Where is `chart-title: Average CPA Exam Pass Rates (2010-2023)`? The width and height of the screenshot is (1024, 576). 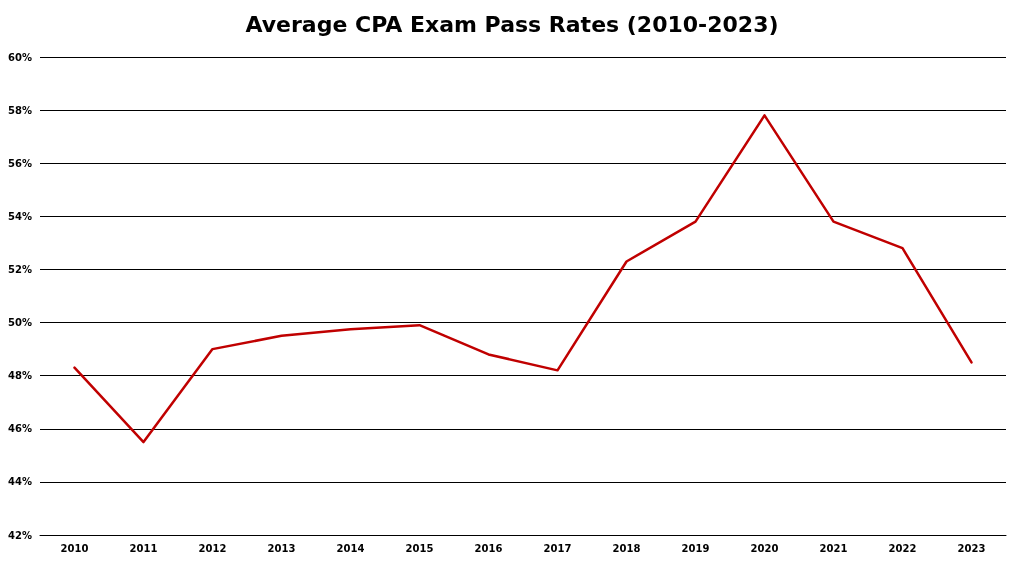
chart-title: Average CPA Exam Pass Rates (2010-2023) is located at coordinates (512, 24).